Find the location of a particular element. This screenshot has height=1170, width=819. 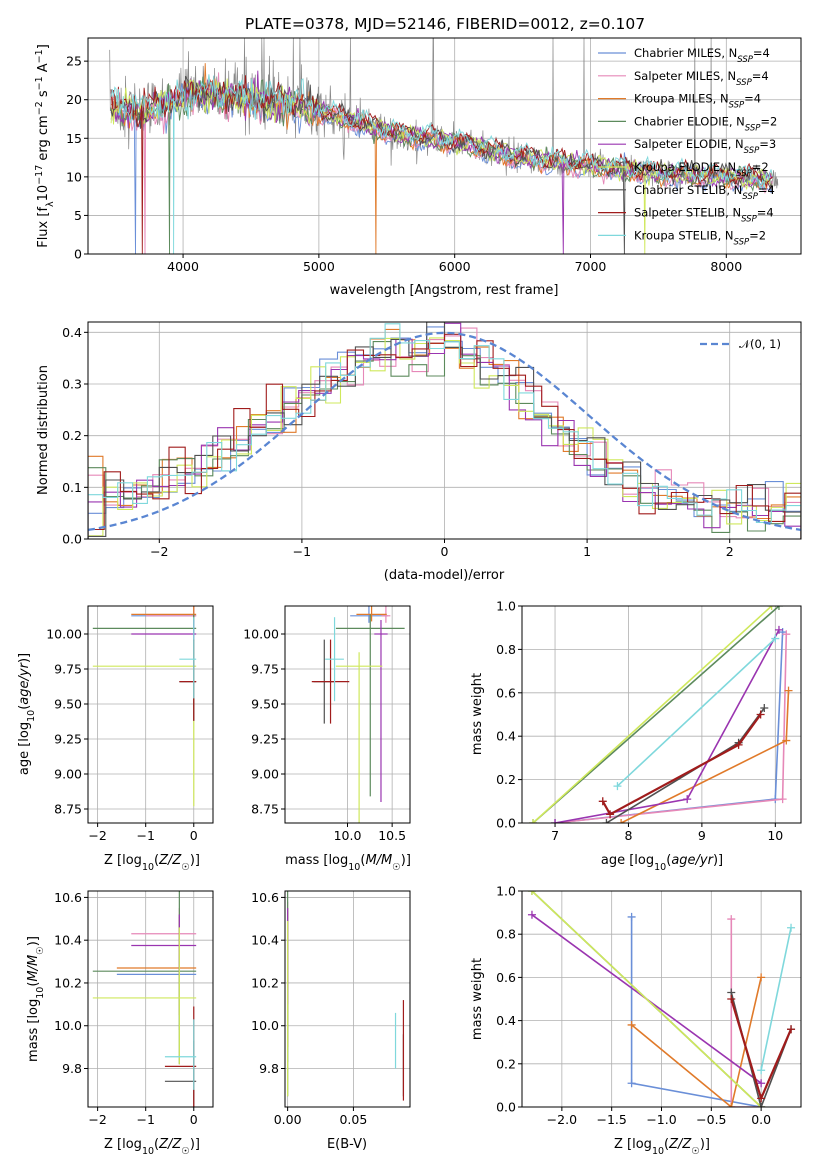

legend-entry: Kroupa STELIB, NSSP=2 is located at coordinates (700, 237).